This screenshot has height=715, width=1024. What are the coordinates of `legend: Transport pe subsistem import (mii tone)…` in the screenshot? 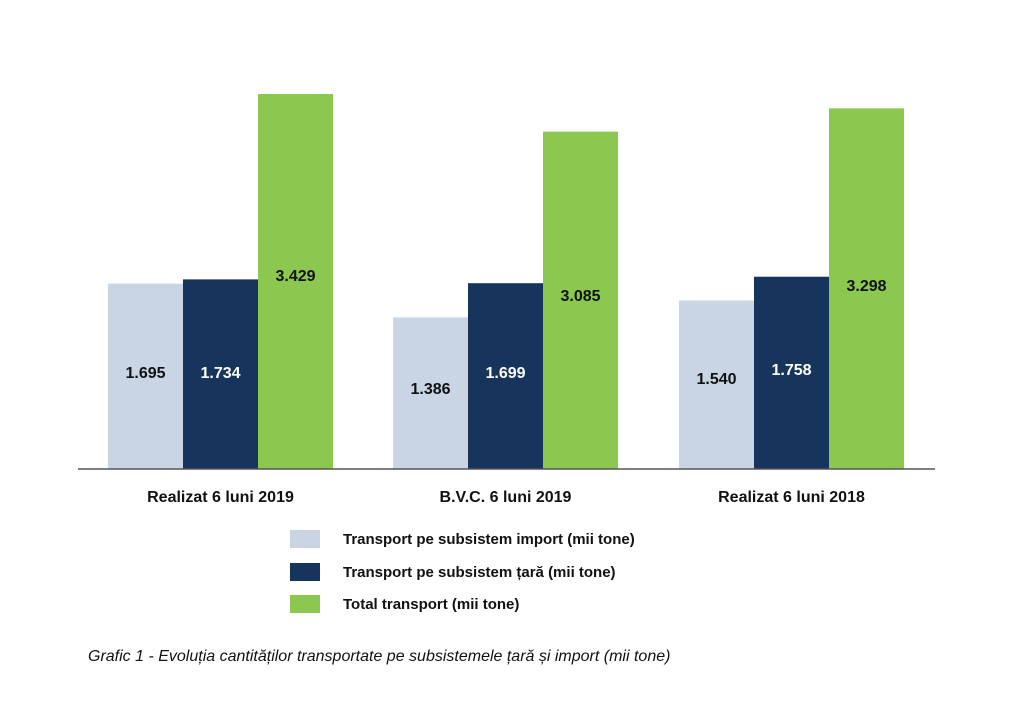 It's located at (462, 571).